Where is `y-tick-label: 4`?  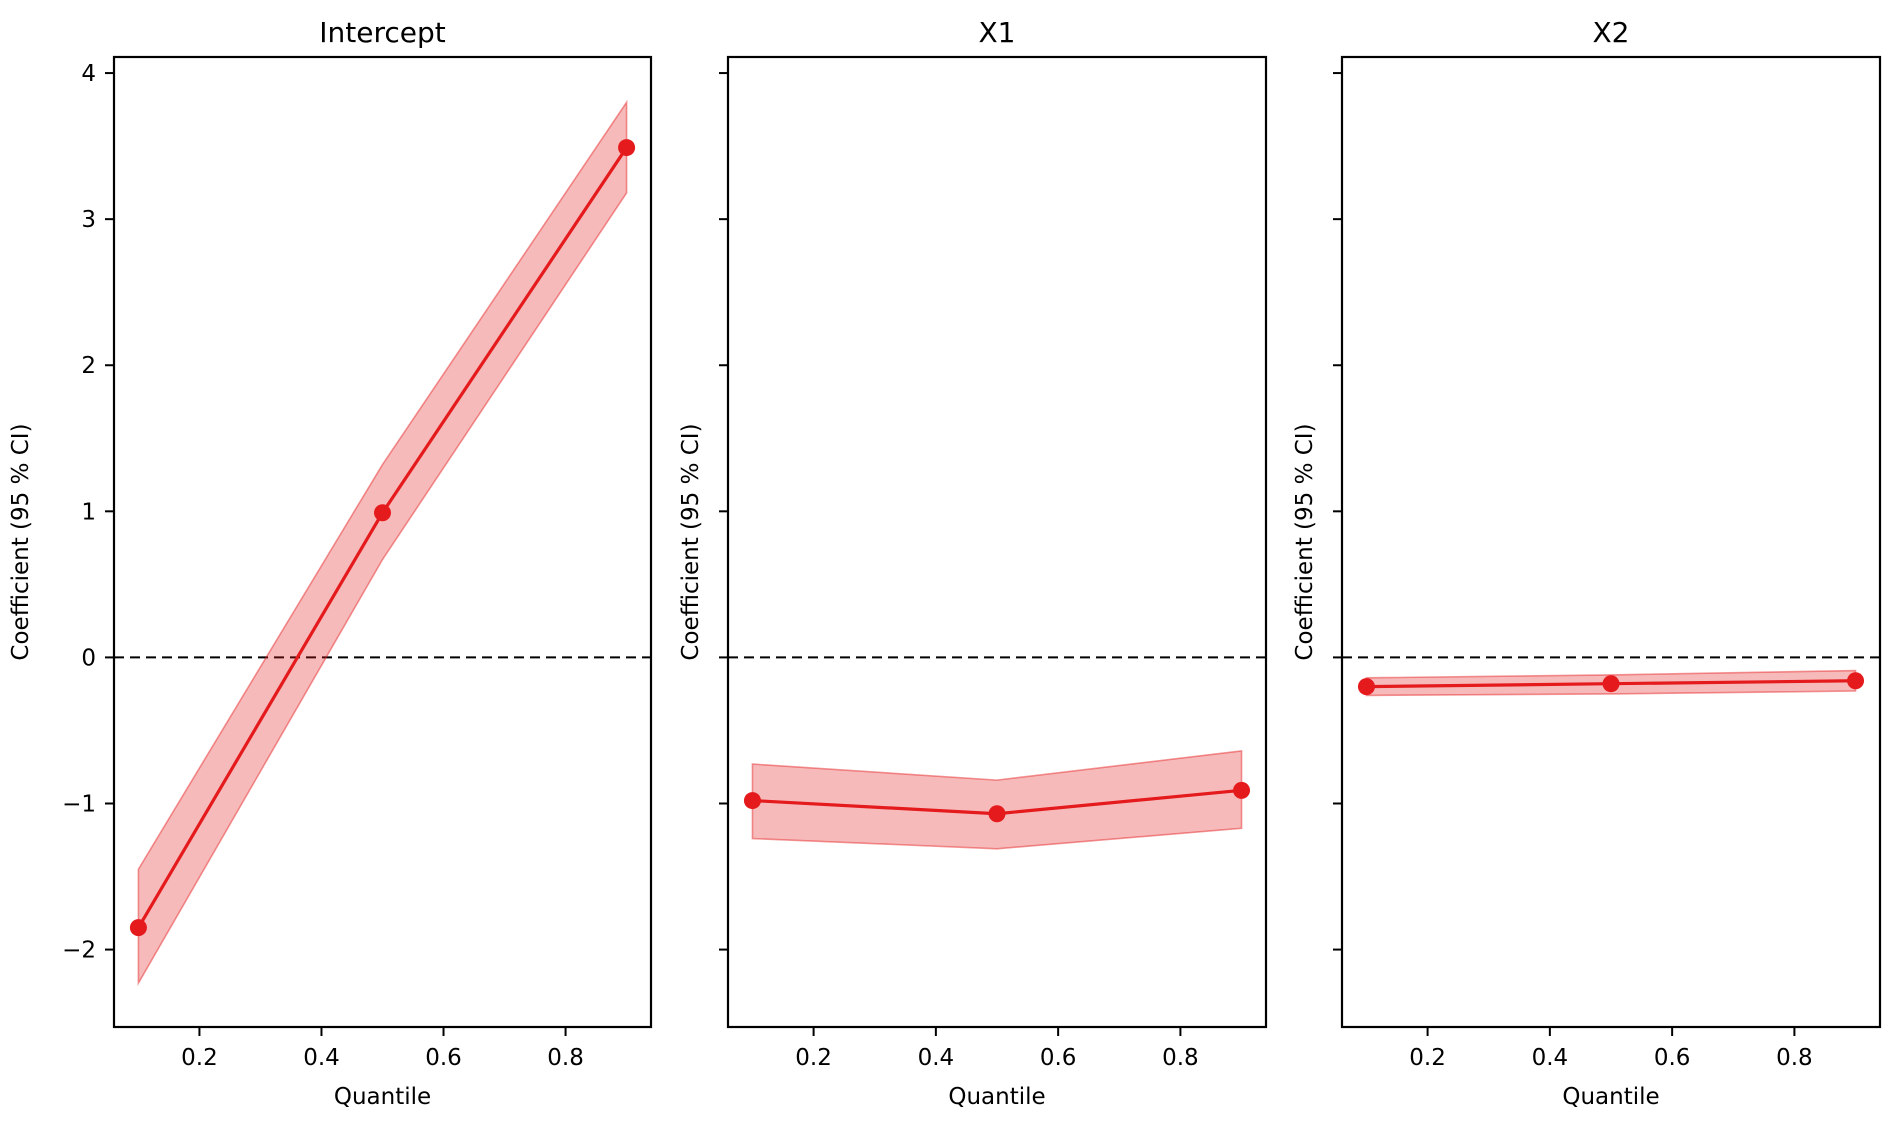 y-tick-label: 4 is located at coordinates (88, 74).